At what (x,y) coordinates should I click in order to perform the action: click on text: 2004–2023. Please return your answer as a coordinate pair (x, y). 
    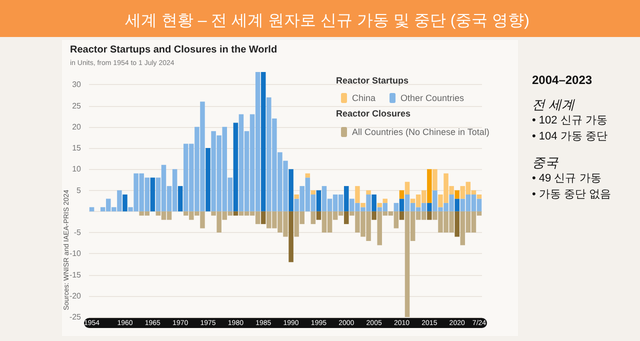
    Looking at the image, I should click on (562, 80).